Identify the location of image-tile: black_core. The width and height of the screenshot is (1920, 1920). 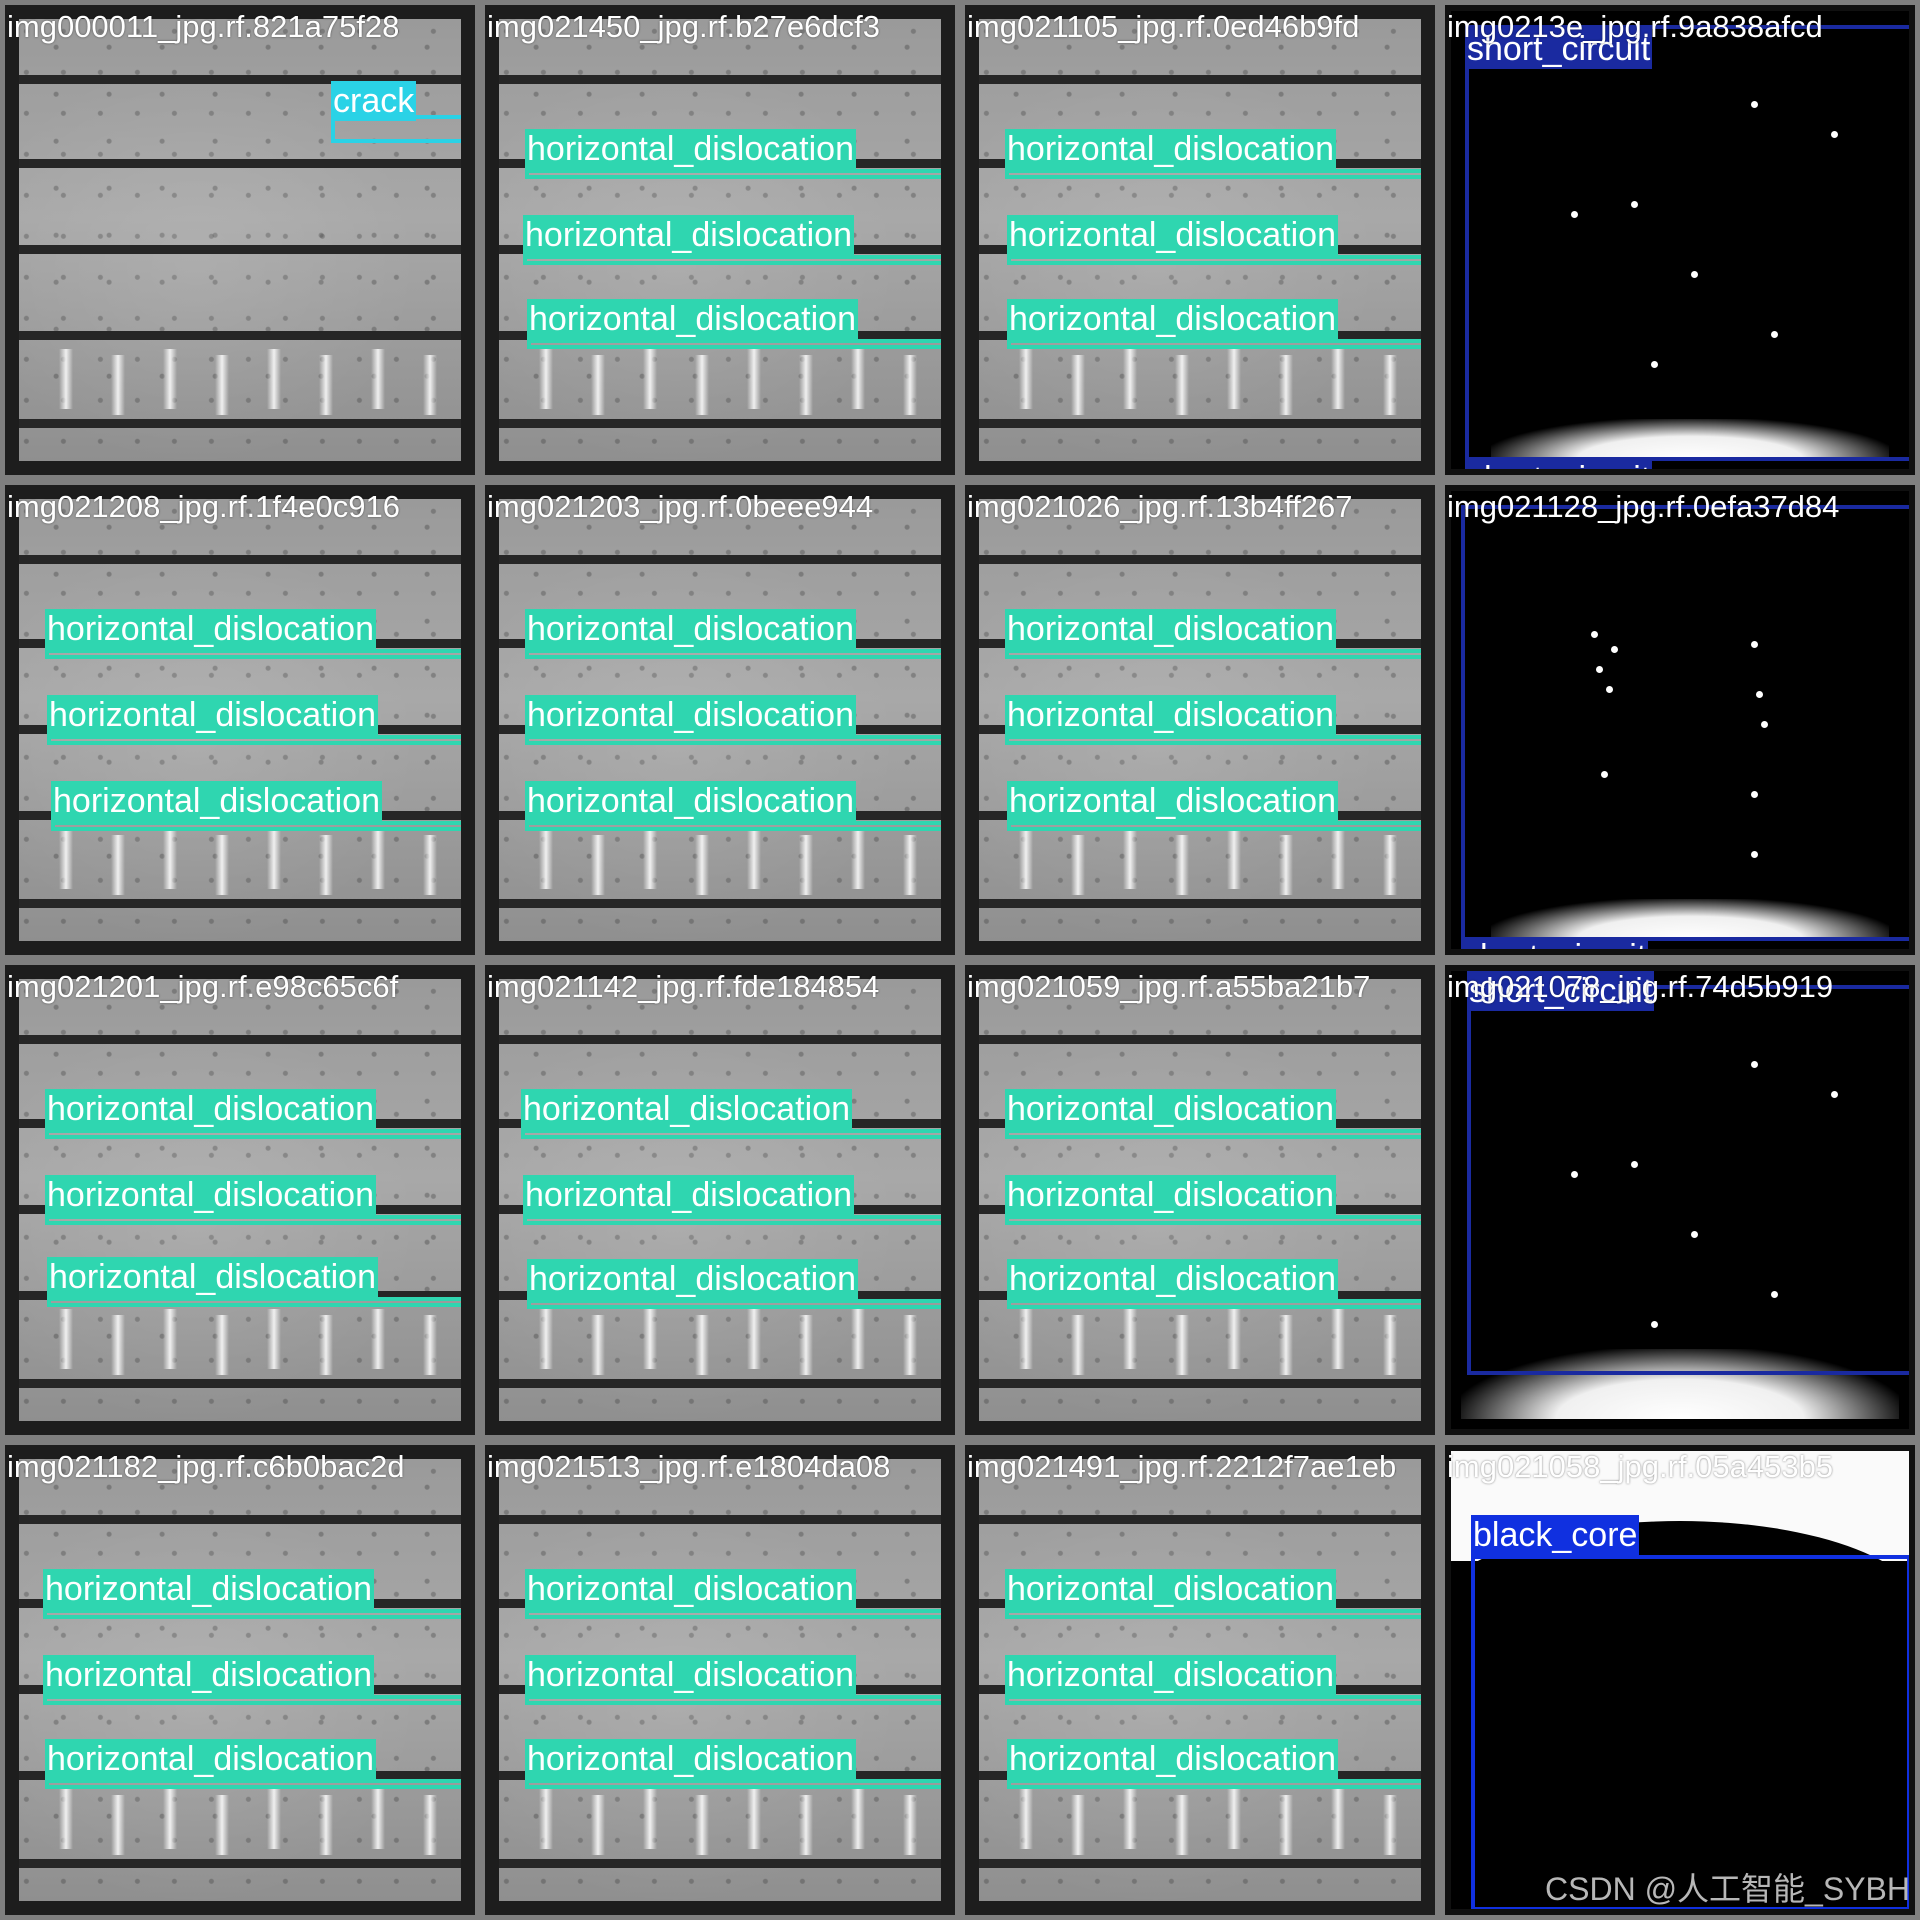
(1680, 1680).